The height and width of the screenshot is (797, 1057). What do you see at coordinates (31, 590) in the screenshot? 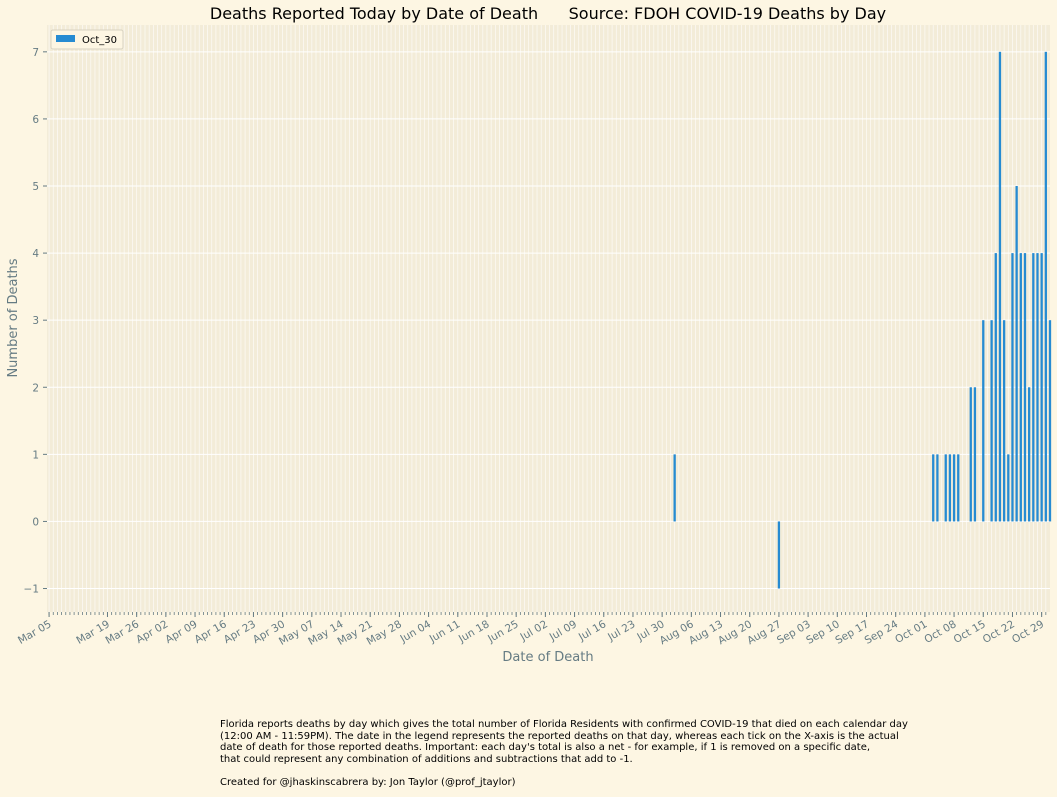
I see `y-tick-label: −1` at bounding box center [31, 590].